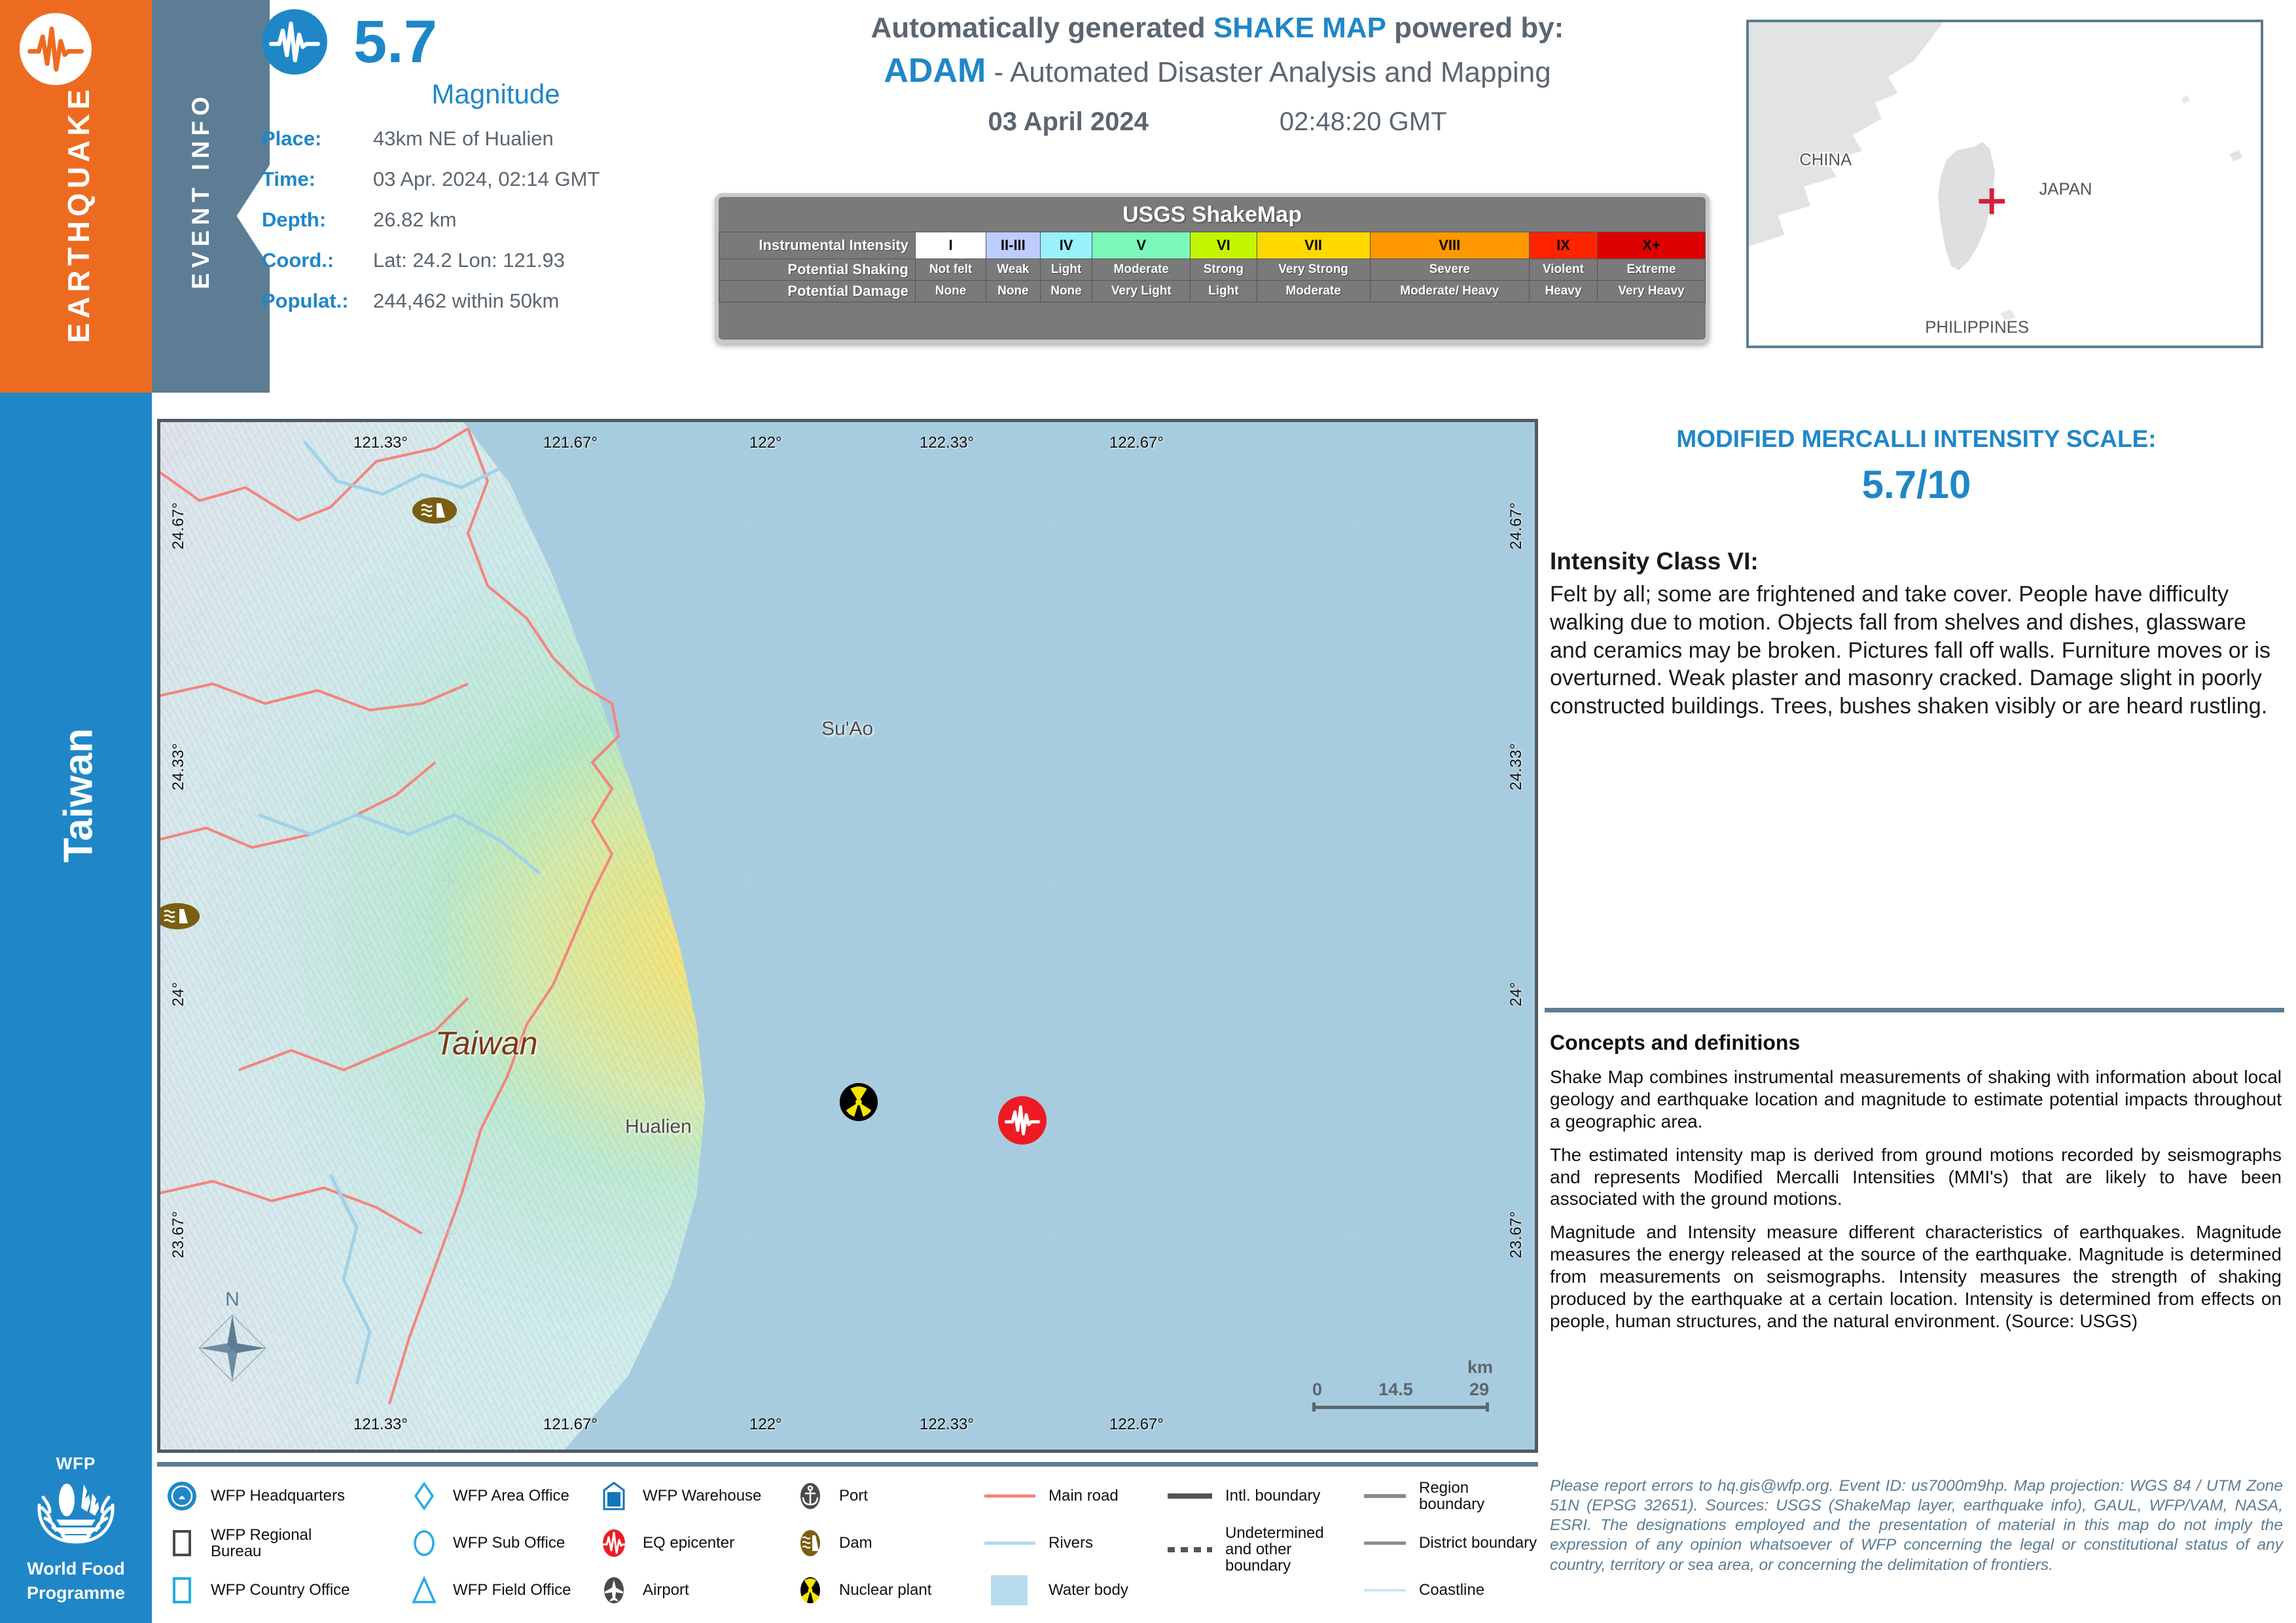  Describe the element at coordinates (1563, 246) in the screenshot. I see `usgs-intensity-cell: IX` at that location.